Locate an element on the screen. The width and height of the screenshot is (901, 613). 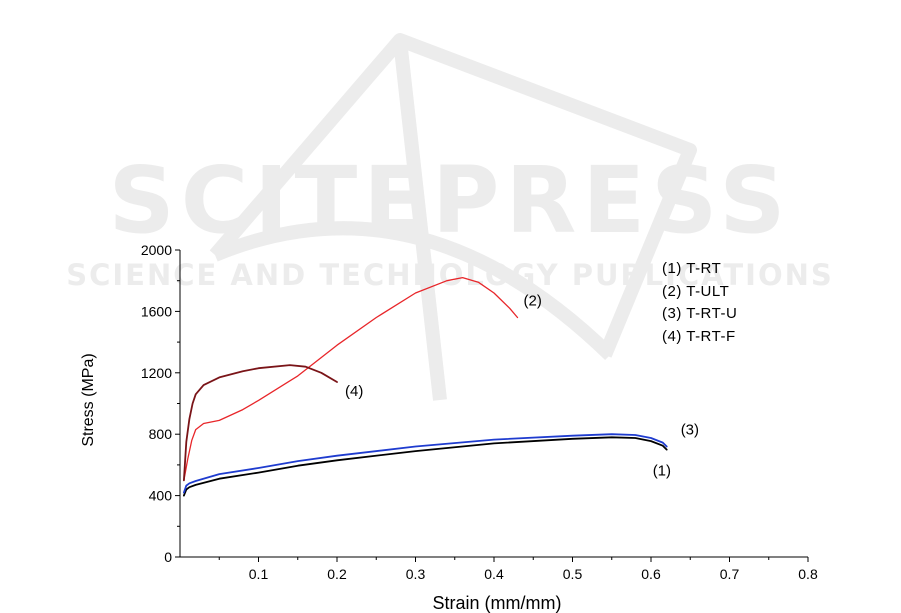
y-tick-label: 800 is located at coordinates (161, 434).